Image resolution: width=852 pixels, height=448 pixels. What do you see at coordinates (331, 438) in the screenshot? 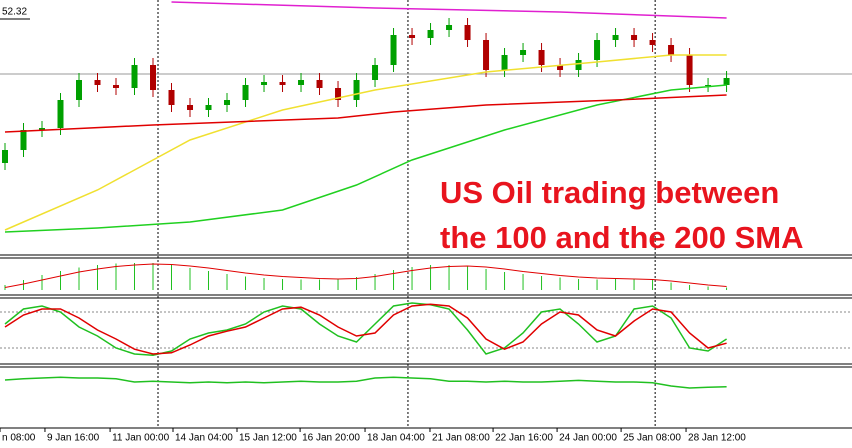
I see `x-tick-label: 16 Jan 20:00` at bounding box center [331, 438].